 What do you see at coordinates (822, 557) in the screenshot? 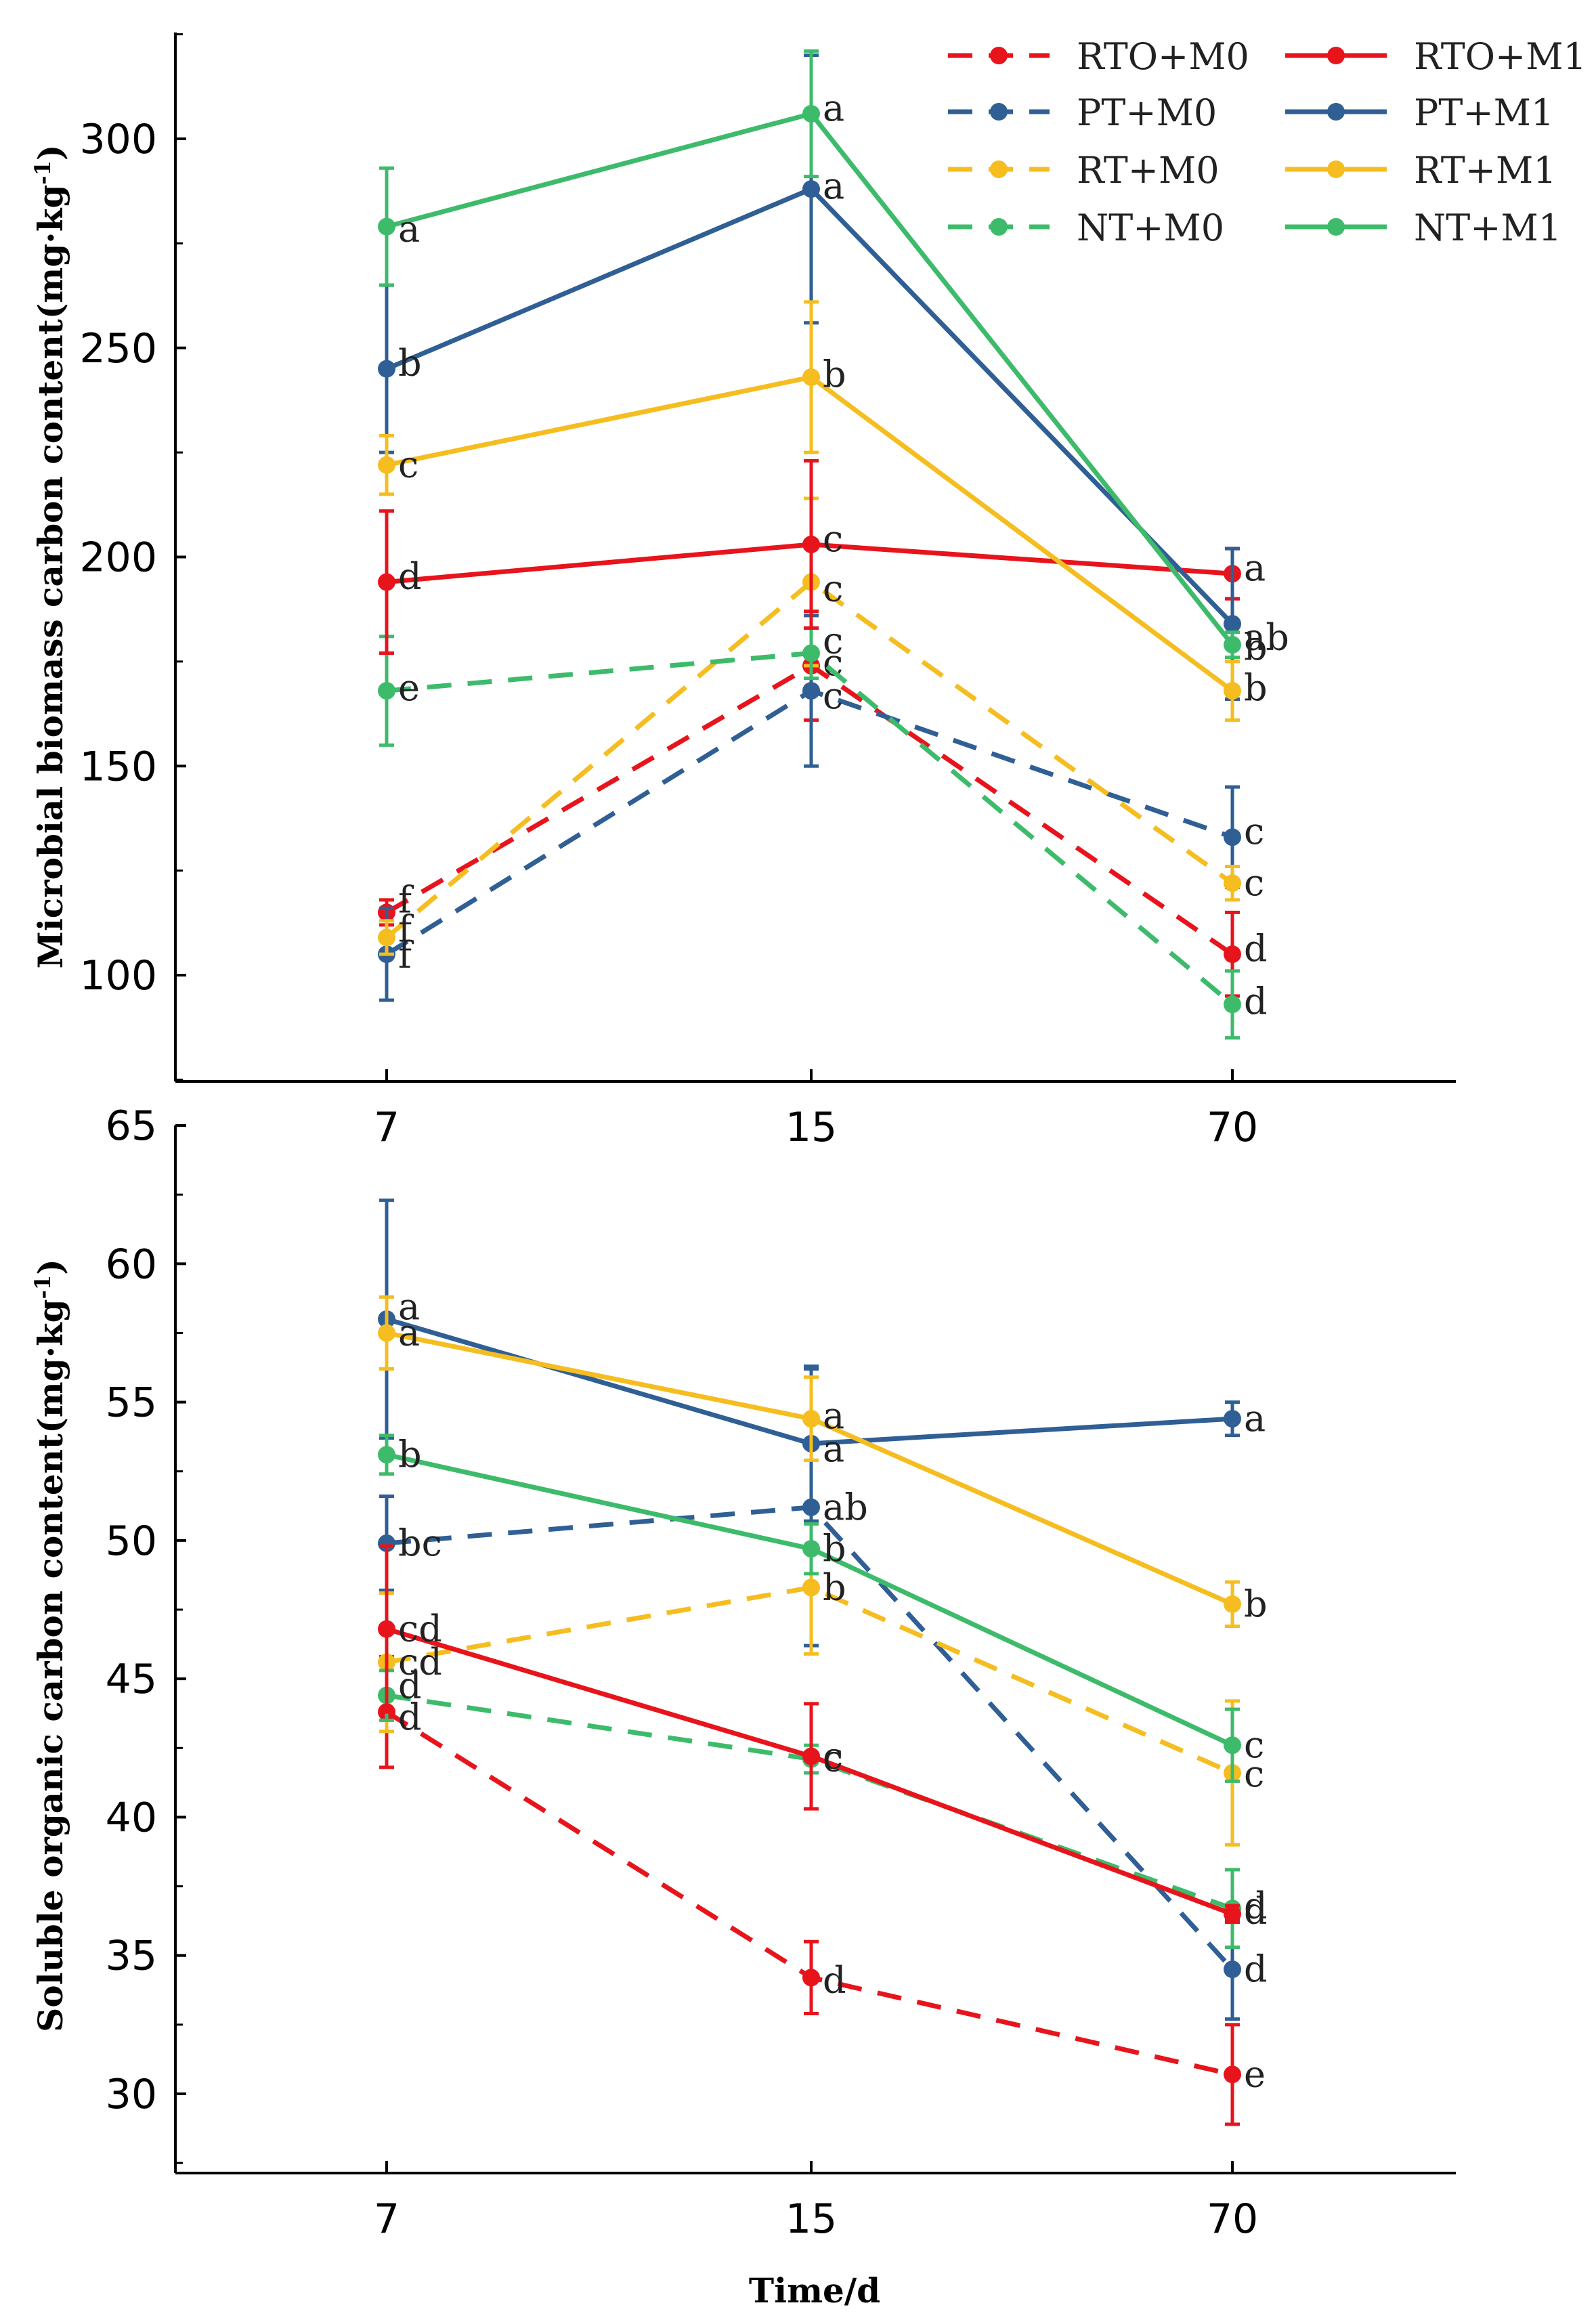
I see `series-rto-m1: d c a` at bounding box center [822, 557].